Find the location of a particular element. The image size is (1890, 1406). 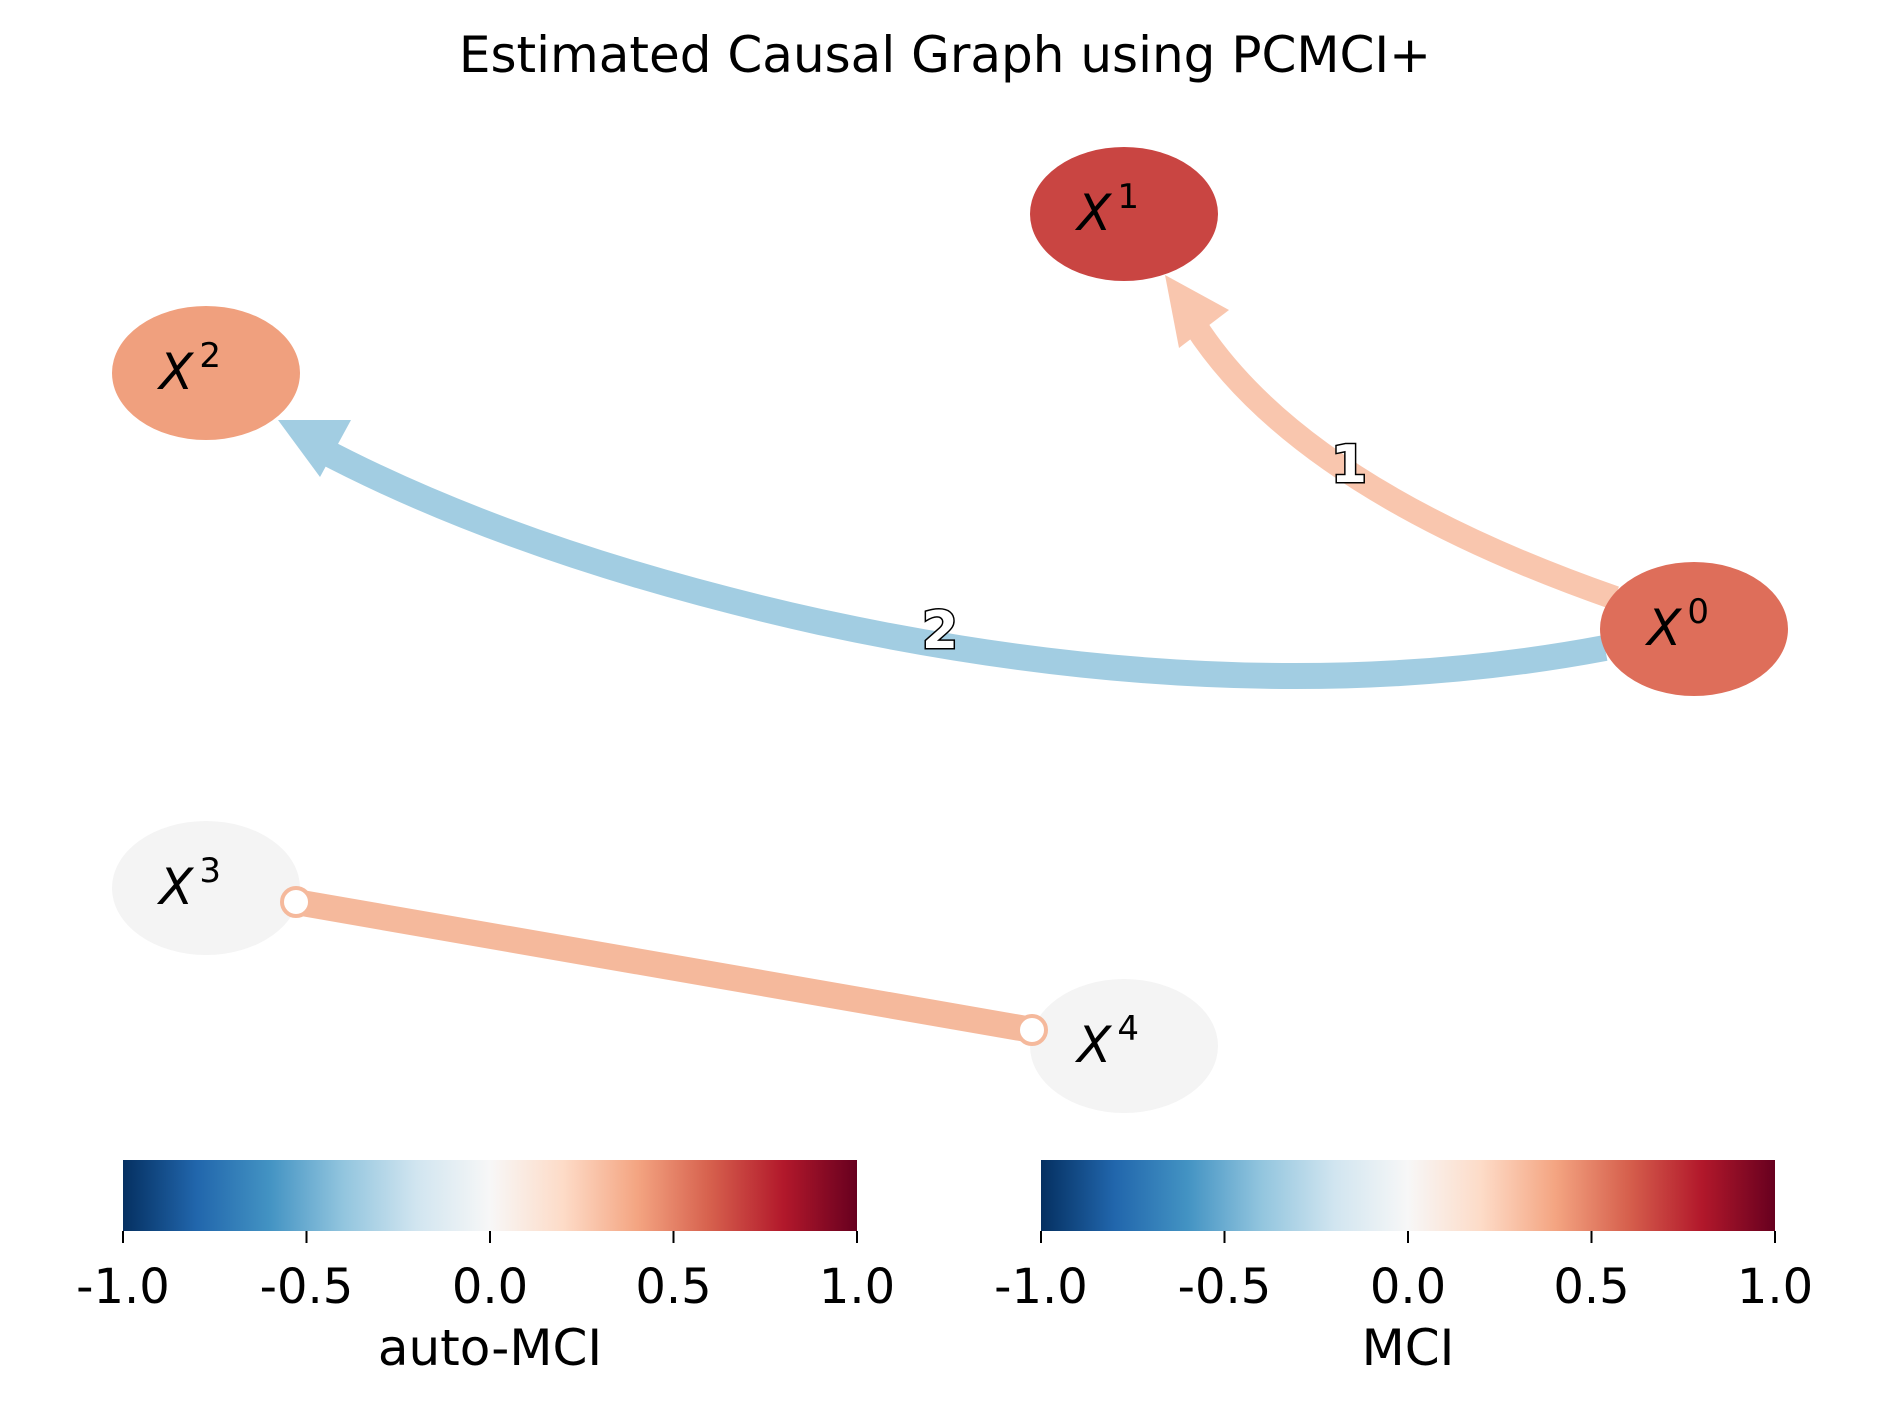

node-x1-ellipse is located at coordinates (1124, 214).